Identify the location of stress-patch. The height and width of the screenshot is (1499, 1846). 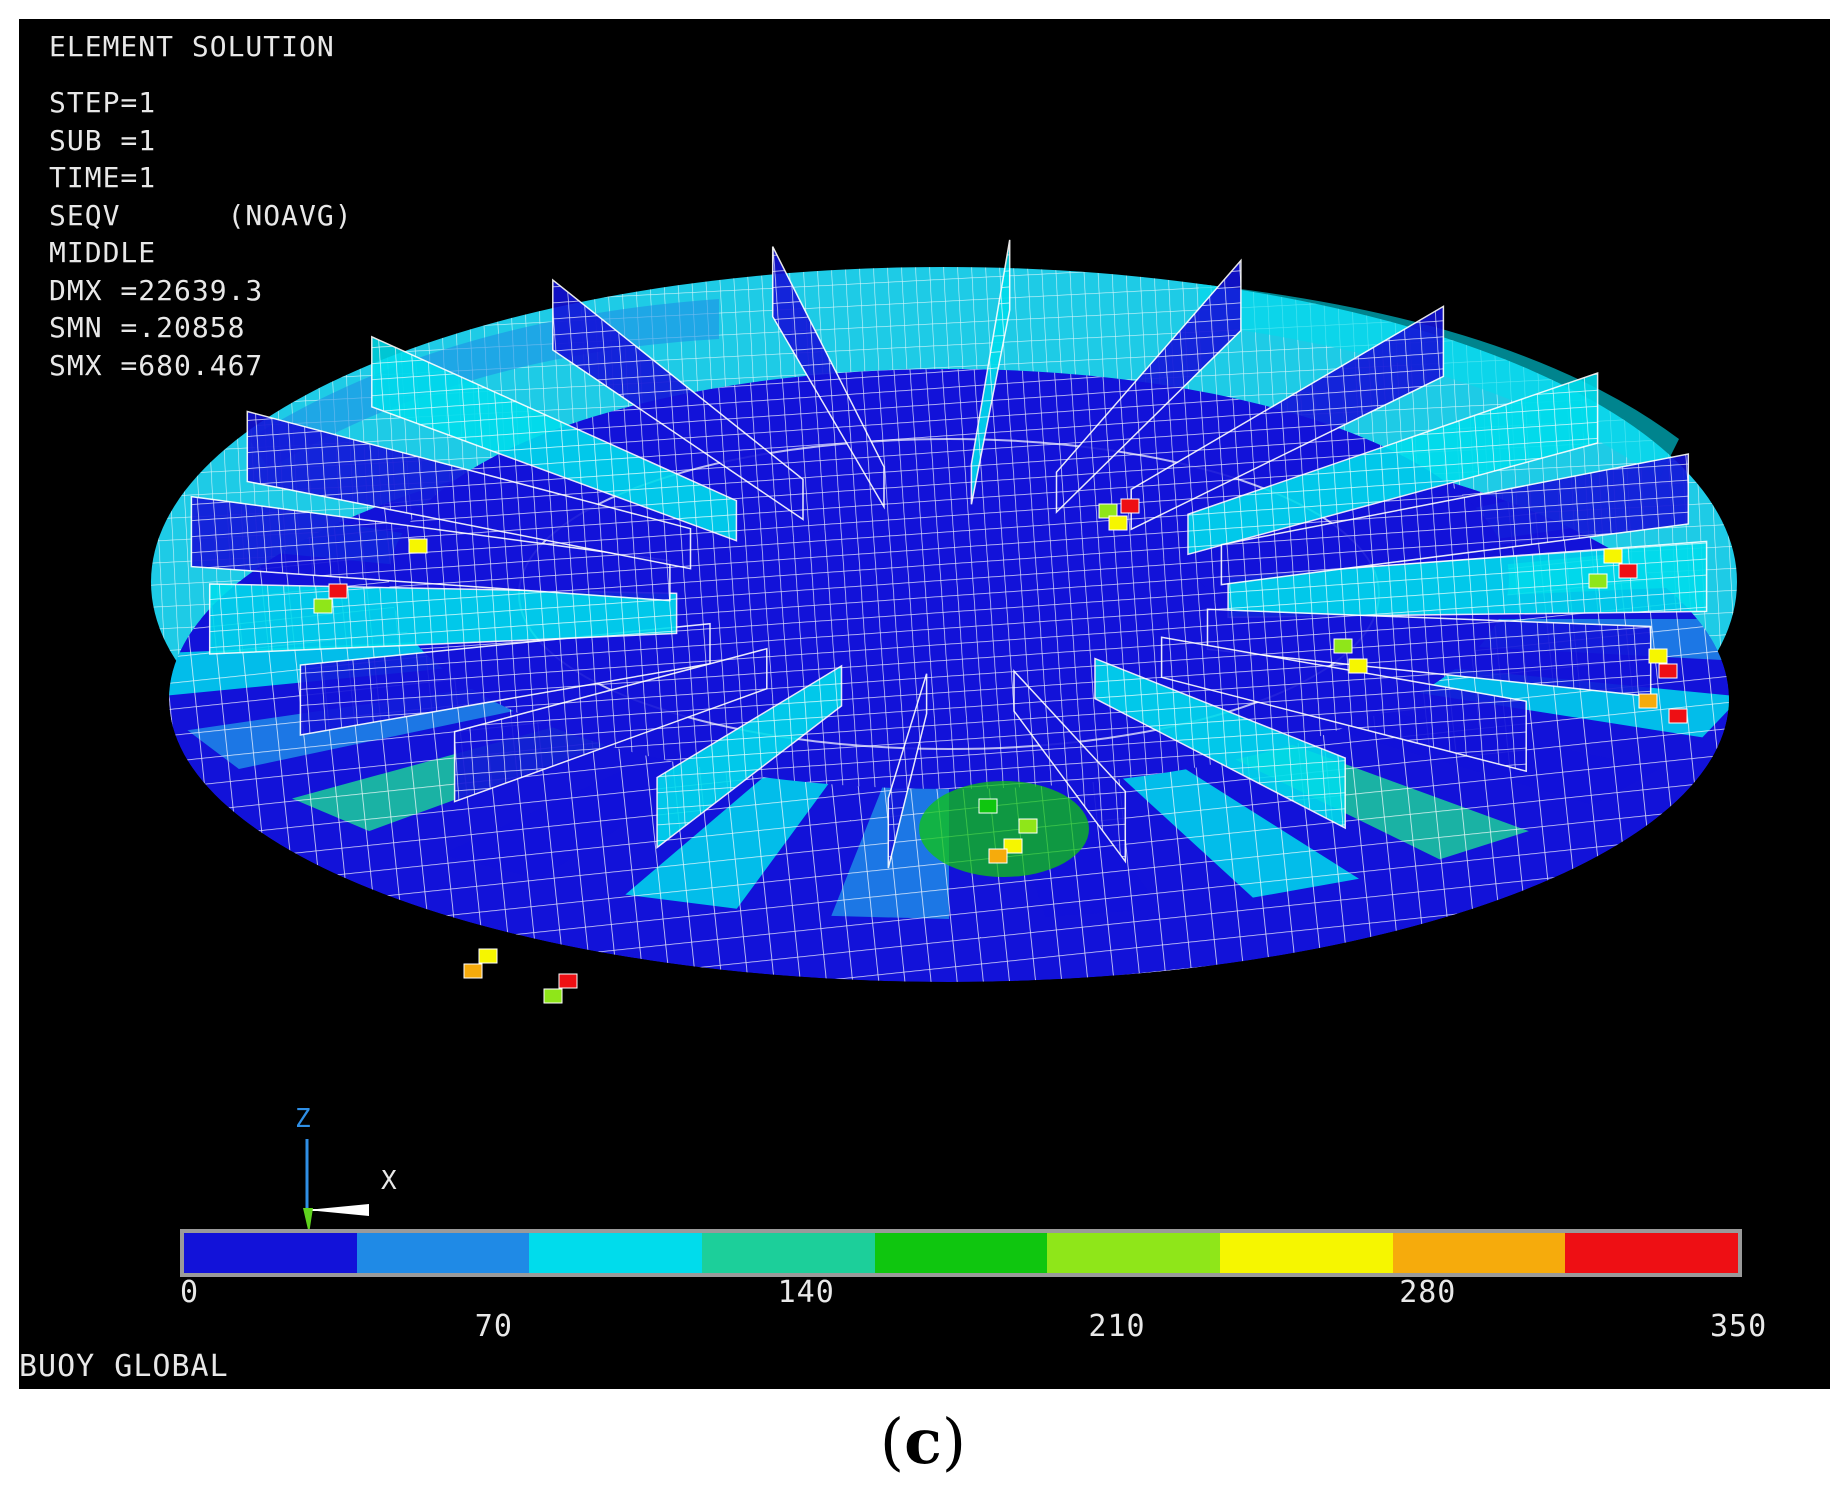
(1004, 829).